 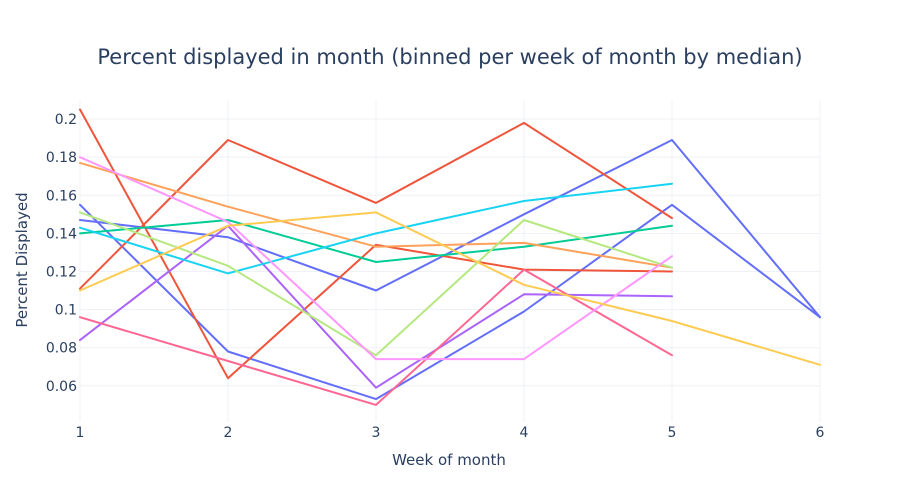 What do you see at coordinates (61, 196) in the screenshot?
I see `y-tick-label: 0.16` at bounding box center [61, 196].